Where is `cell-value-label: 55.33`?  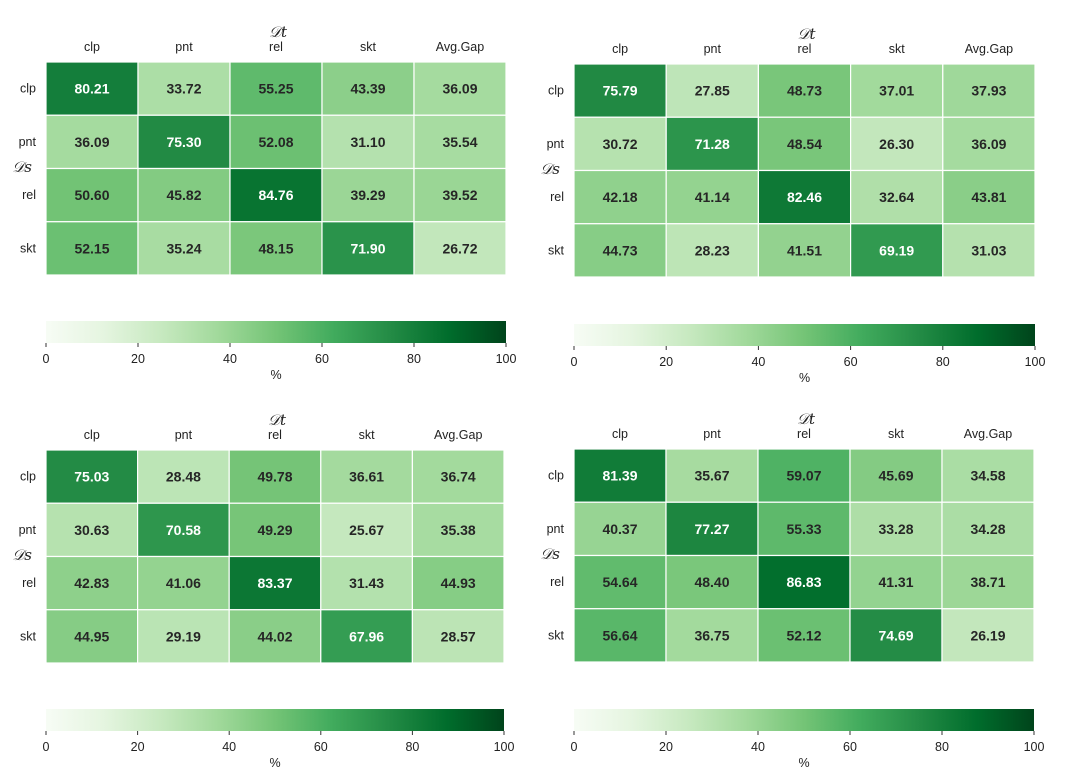
cell-value-label: 55.33 is located at coordinates (803, 529).